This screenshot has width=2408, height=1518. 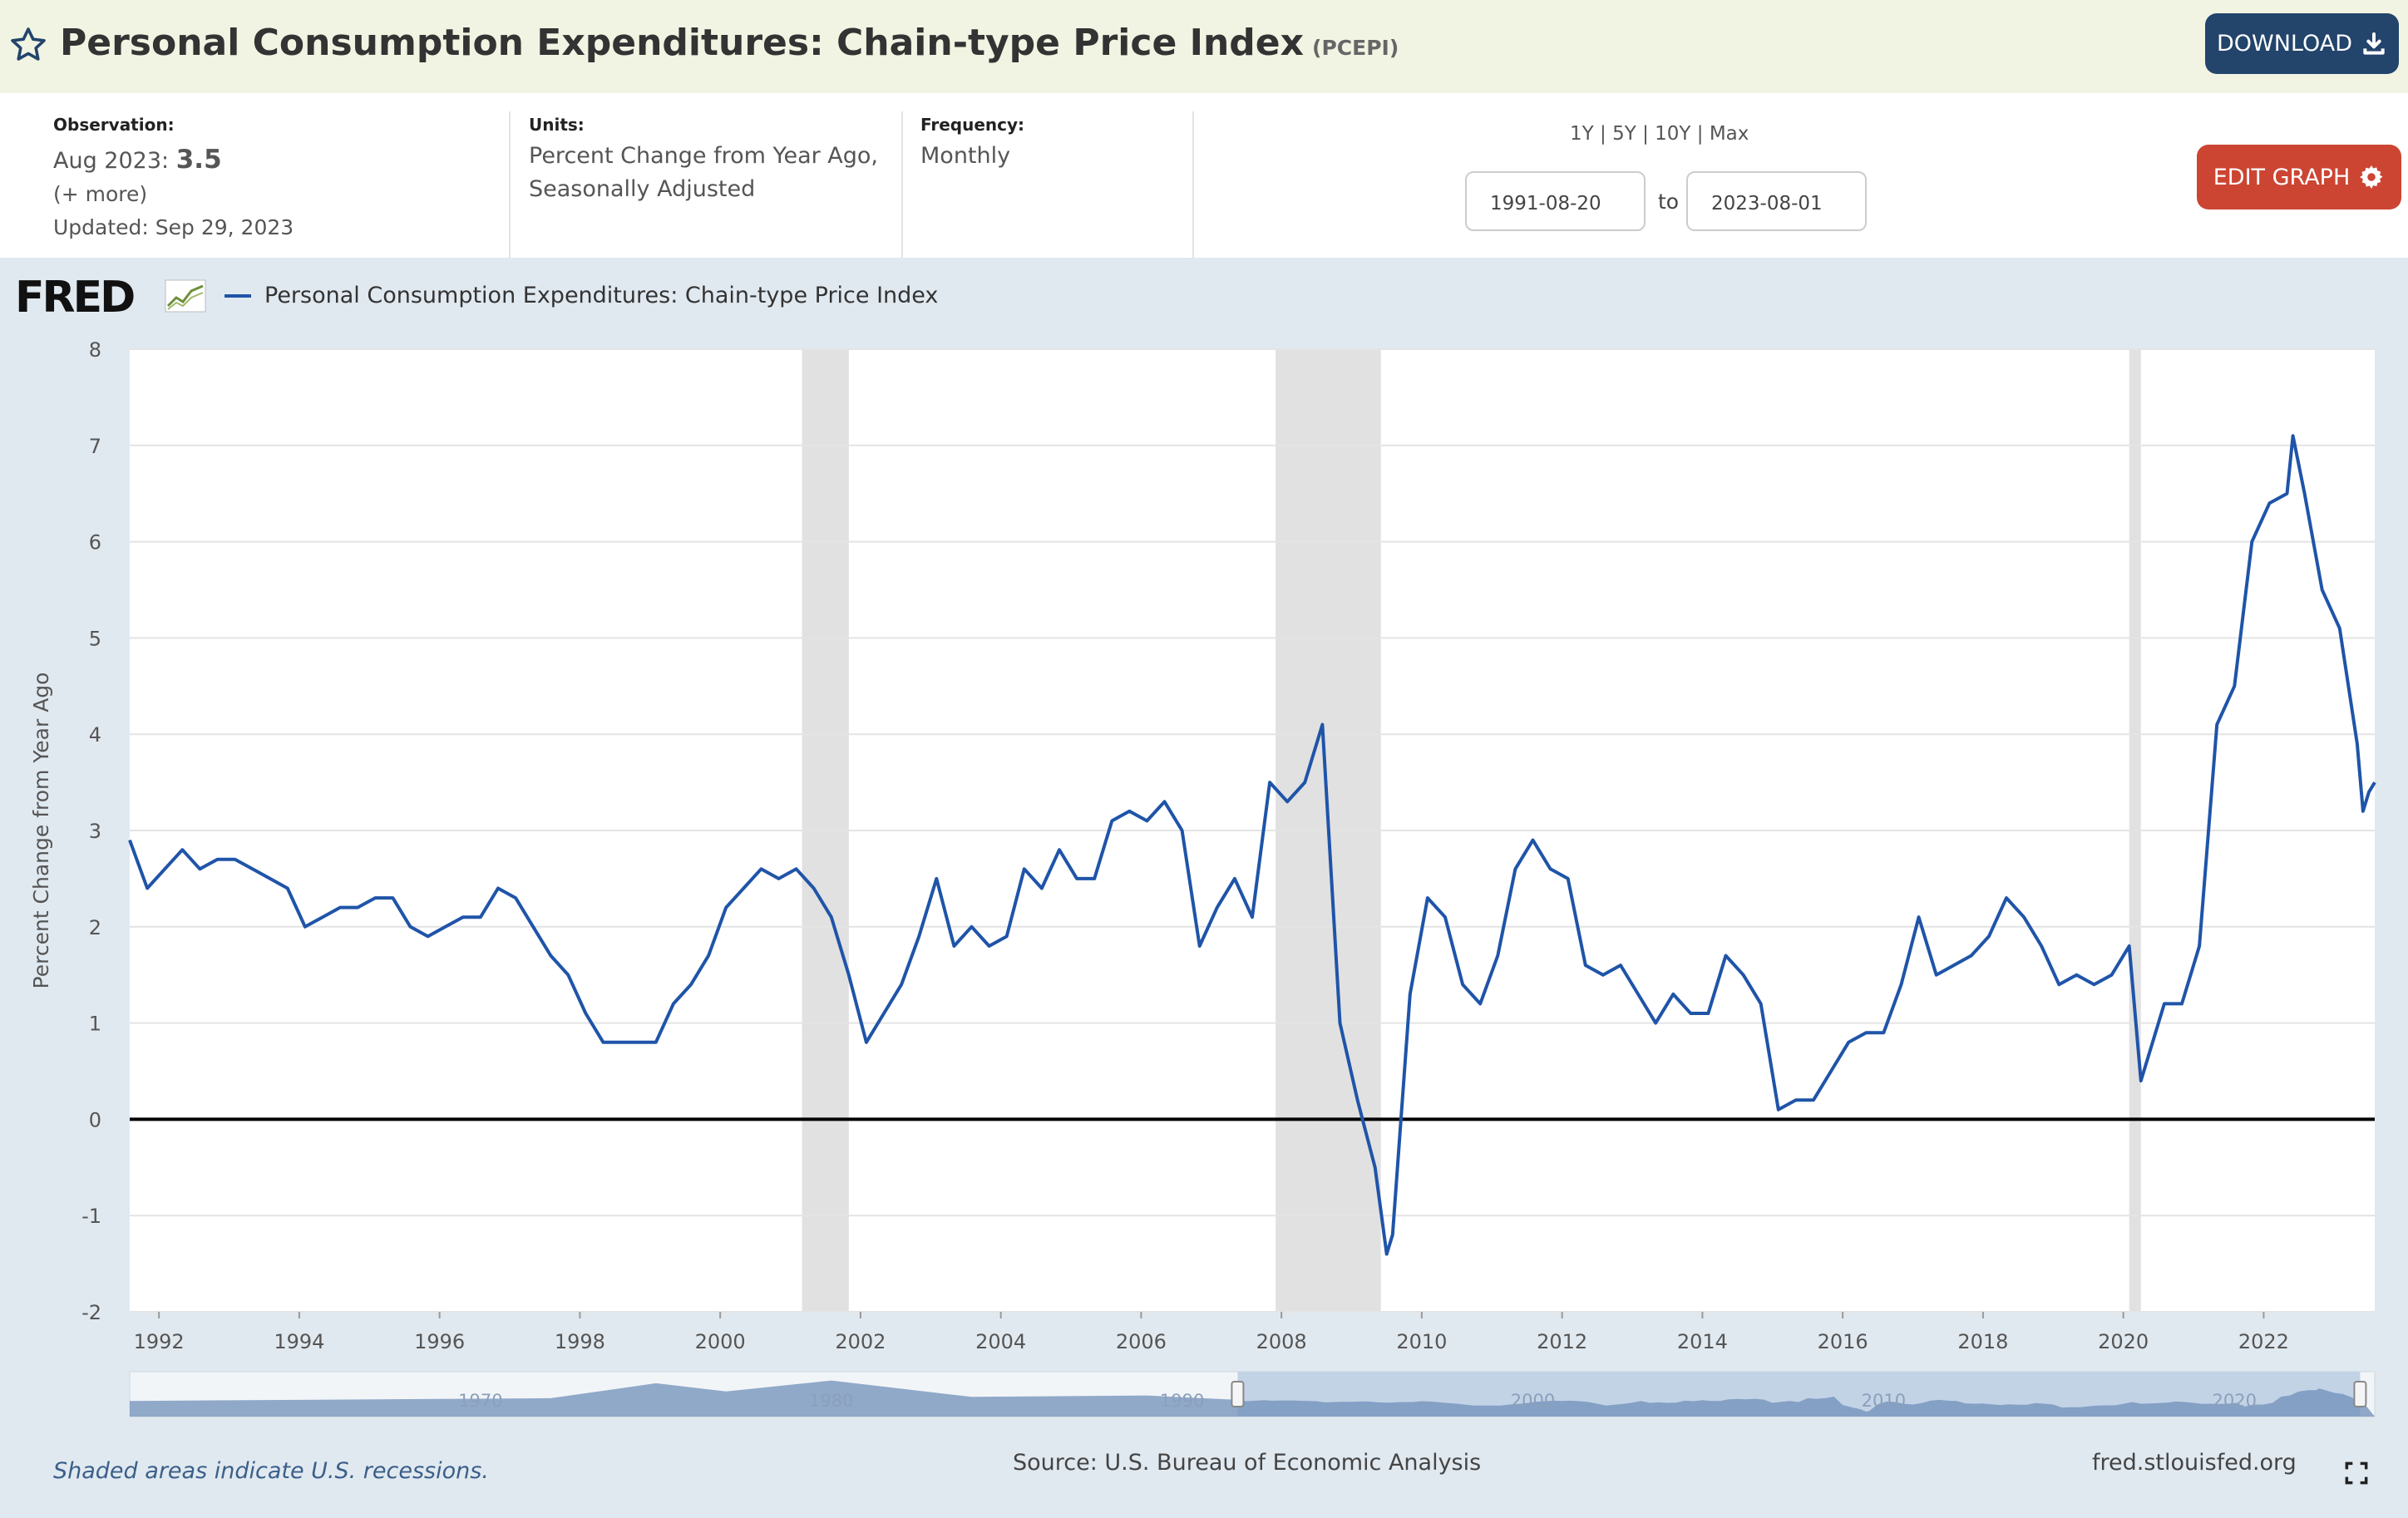 What do you see at coordinates (95, 638) in the screenshot?
I see `y-tick-label: 5` at bounding box center [95, 638].